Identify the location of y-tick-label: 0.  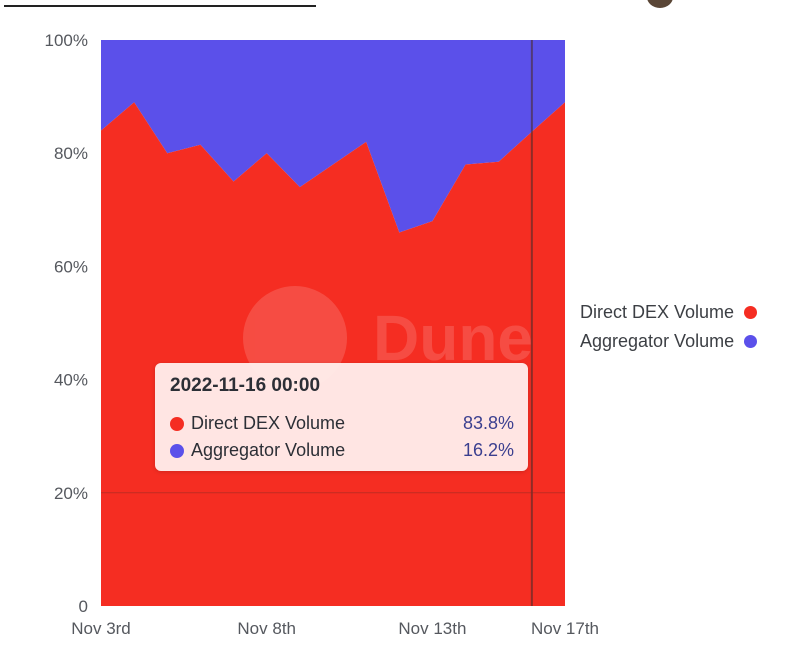
(83, 606).